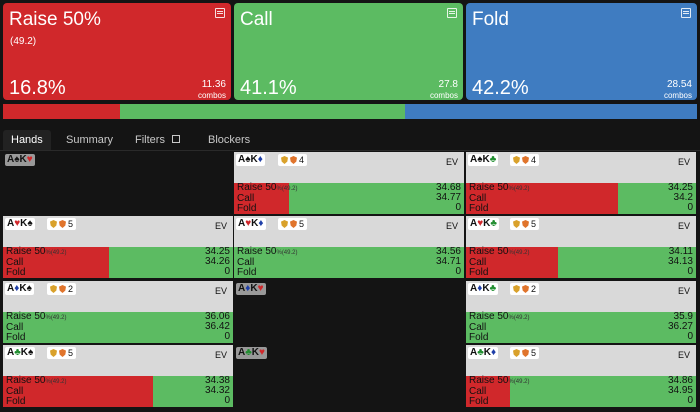 Image resolution: width=700 pixels, height=412 pixels. I want to click on hand-cell-header: A♣K♥, so click(349, 360).